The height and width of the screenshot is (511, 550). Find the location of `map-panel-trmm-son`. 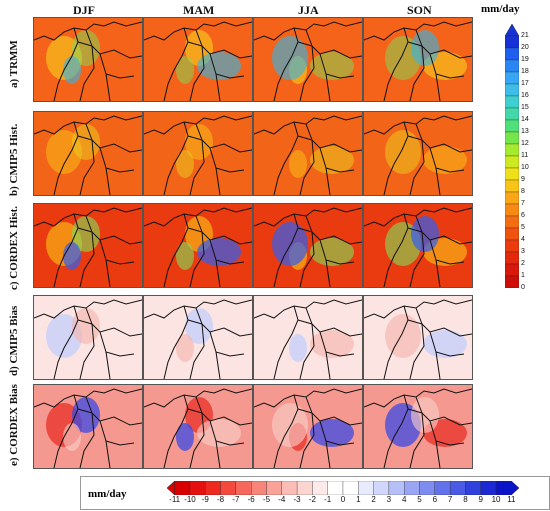

map-panel-trmm-son is located at coordinates (418, 59).